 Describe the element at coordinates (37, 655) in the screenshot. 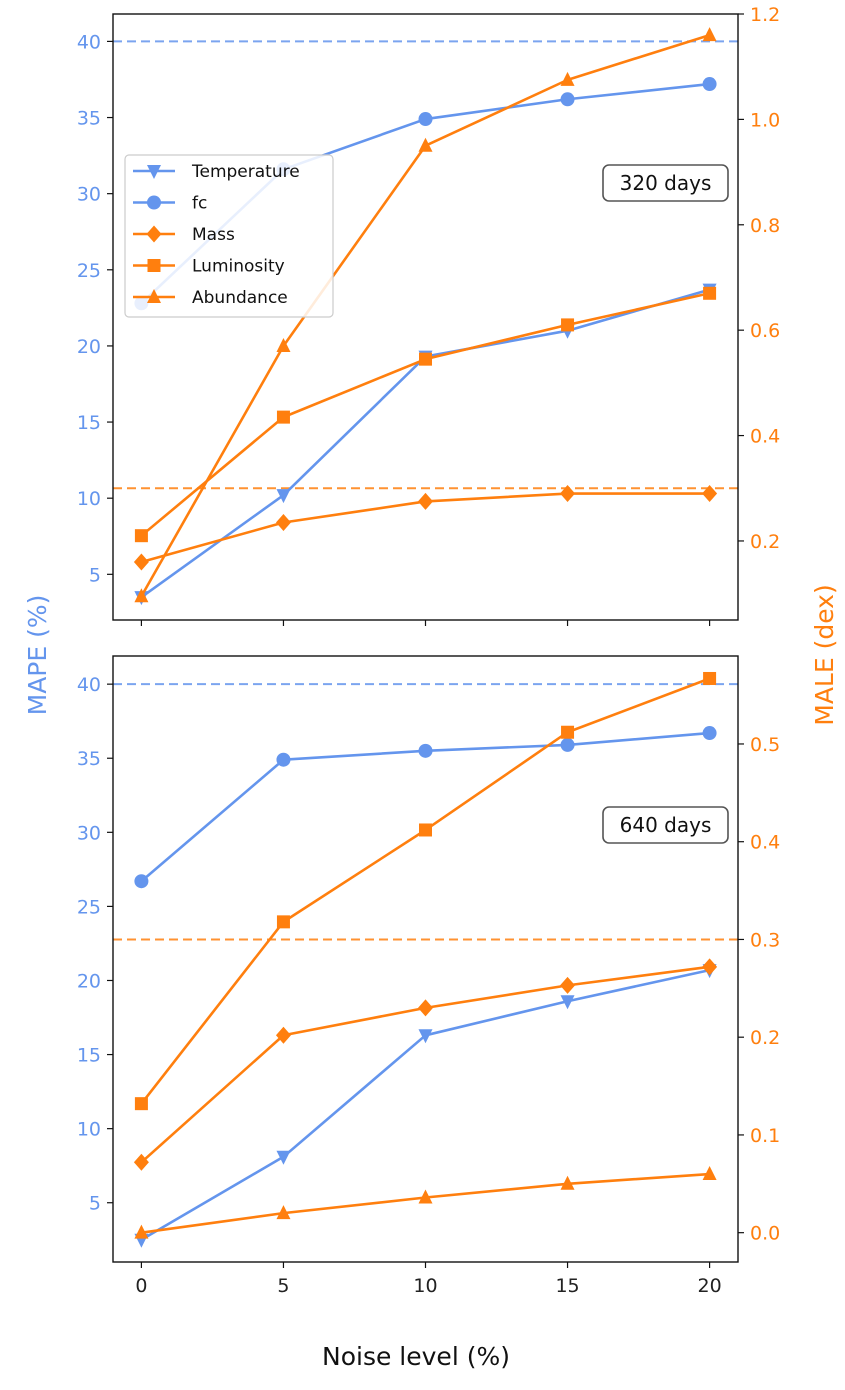

I see `left-axis-title: MAPE (%)` at that location.